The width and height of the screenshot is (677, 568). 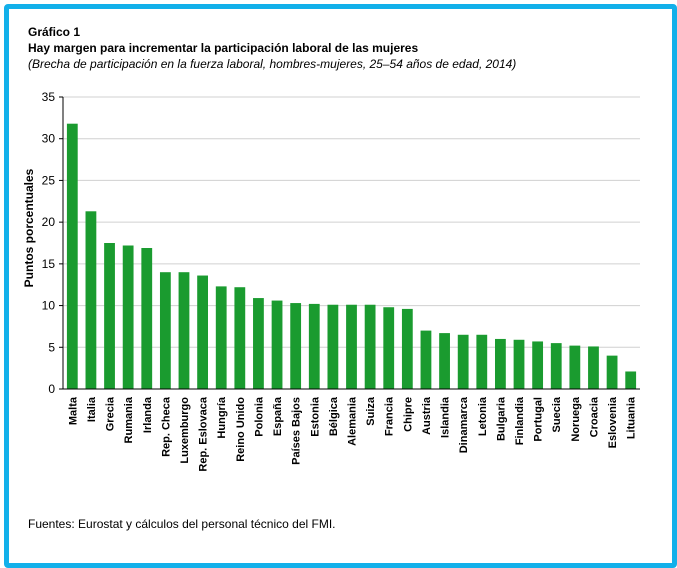 What do you see at coordinates (49, 264) in the screenshot?
I see `y-tick-label: 15` at bounding box center [49, 264].